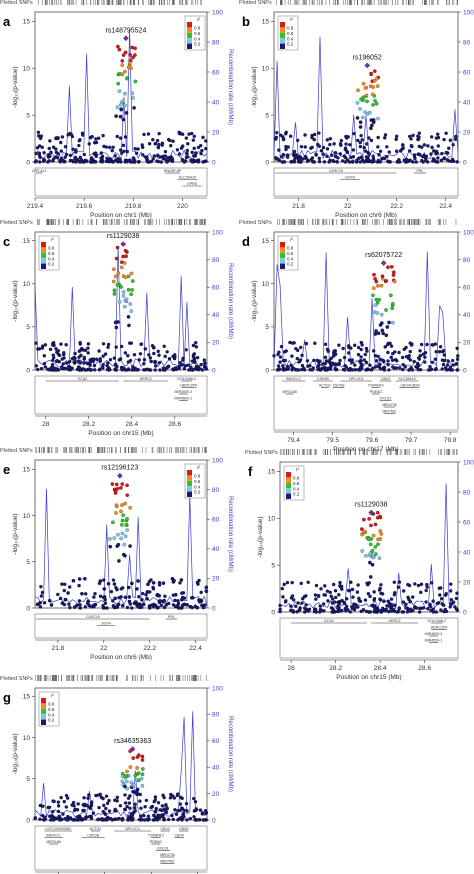 This screenshot has height=874, width=474. What do you see at coordinates (290, 248) in the screenshot?
I see `legend-tick: 0.8` at bounding box center [290, 248].